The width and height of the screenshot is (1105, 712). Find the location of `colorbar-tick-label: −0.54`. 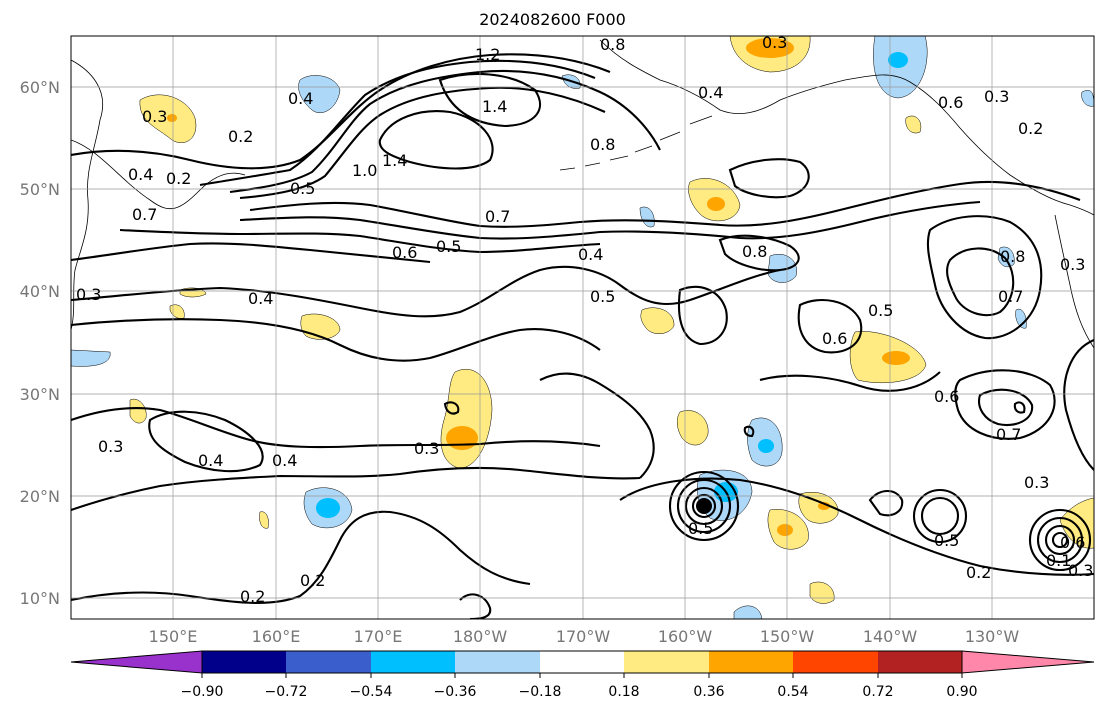

colorbar-tick-label: −0.54 is located at coordinates (371, 692).